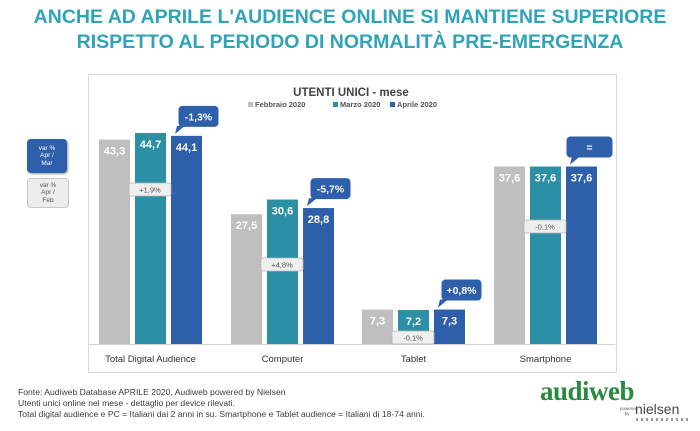 This screenshot has width=700, height=431. I want to click on logo-dots, so click(662, 419).